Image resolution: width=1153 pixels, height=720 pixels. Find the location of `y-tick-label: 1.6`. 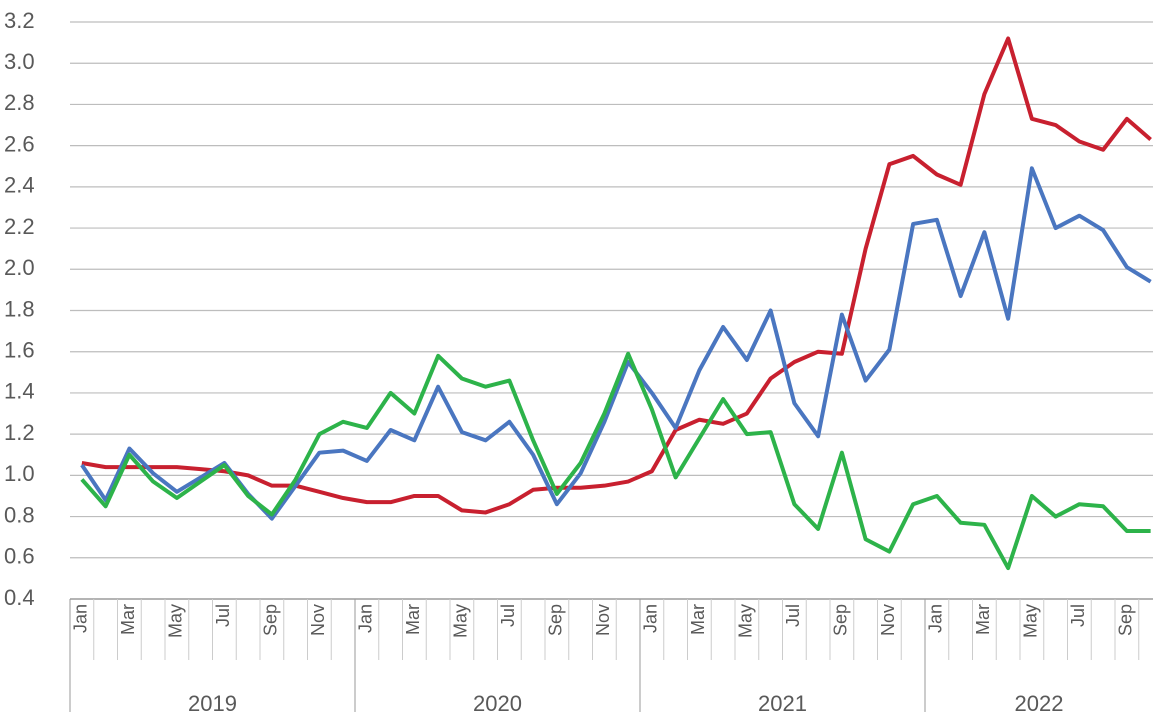

y-tick-label: 1.6 is located at coordinates (19, 350).